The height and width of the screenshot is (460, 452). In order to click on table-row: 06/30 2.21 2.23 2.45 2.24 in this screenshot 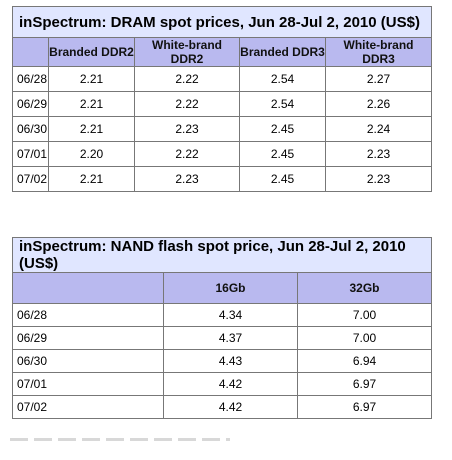, I will do `click(222, 129)`.